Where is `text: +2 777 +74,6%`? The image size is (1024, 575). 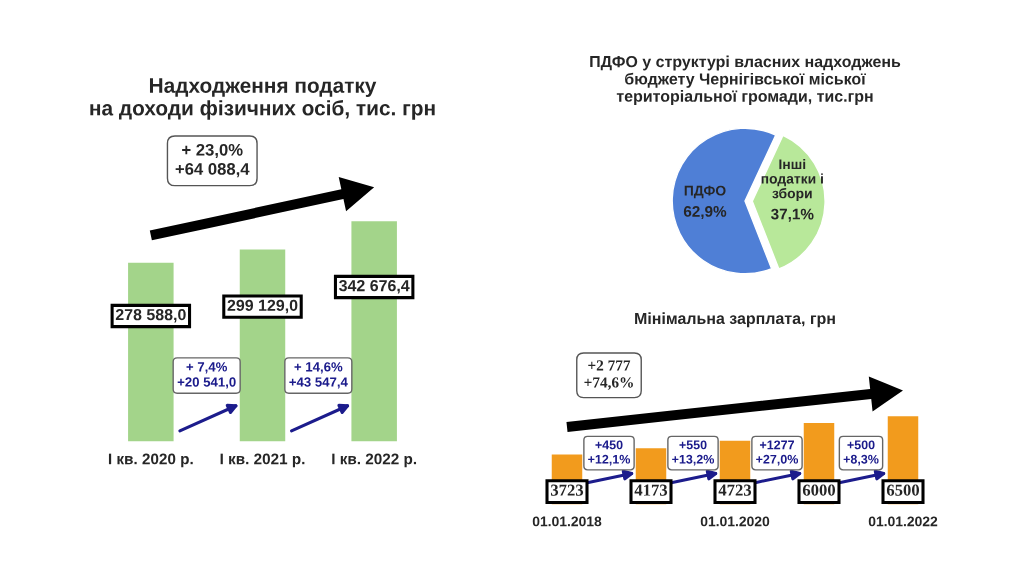
text: +2 777 +74,6% is located at coordinates (608, 375).